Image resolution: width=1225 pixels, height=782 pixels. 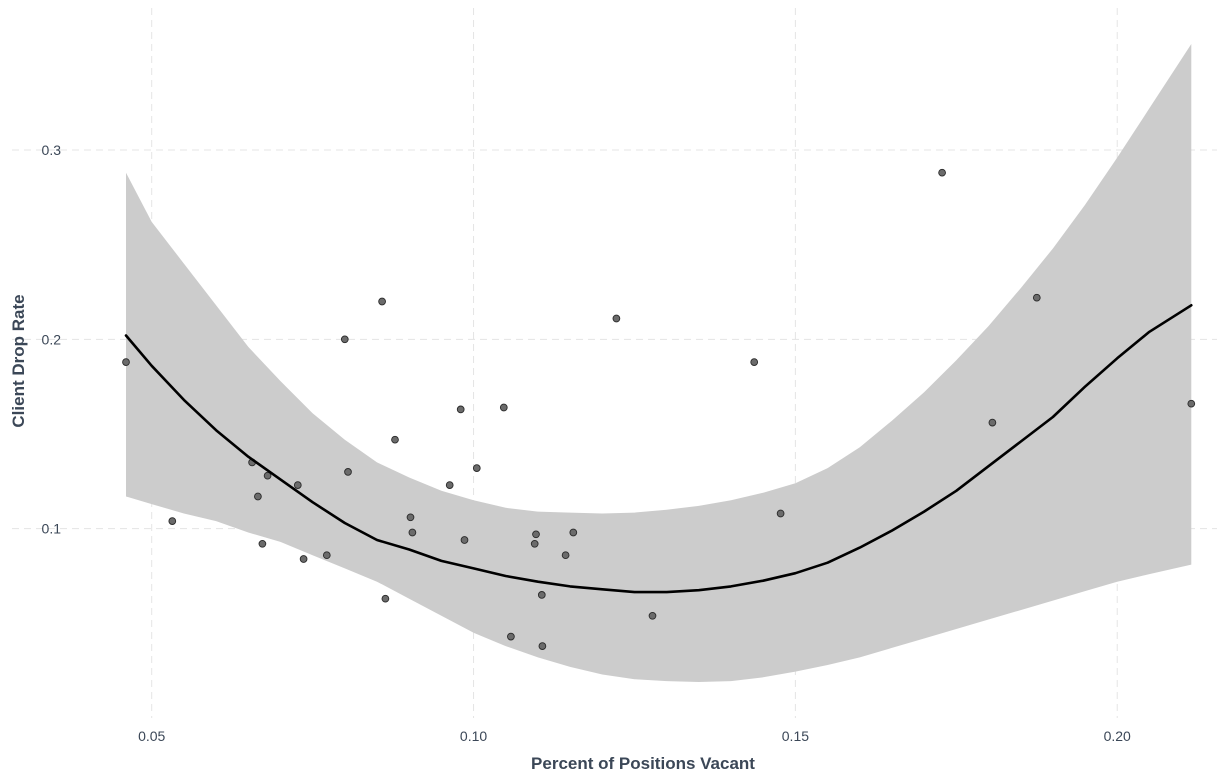 I want to click on x-tick-label: 0.05, so click(x=151, y=736).